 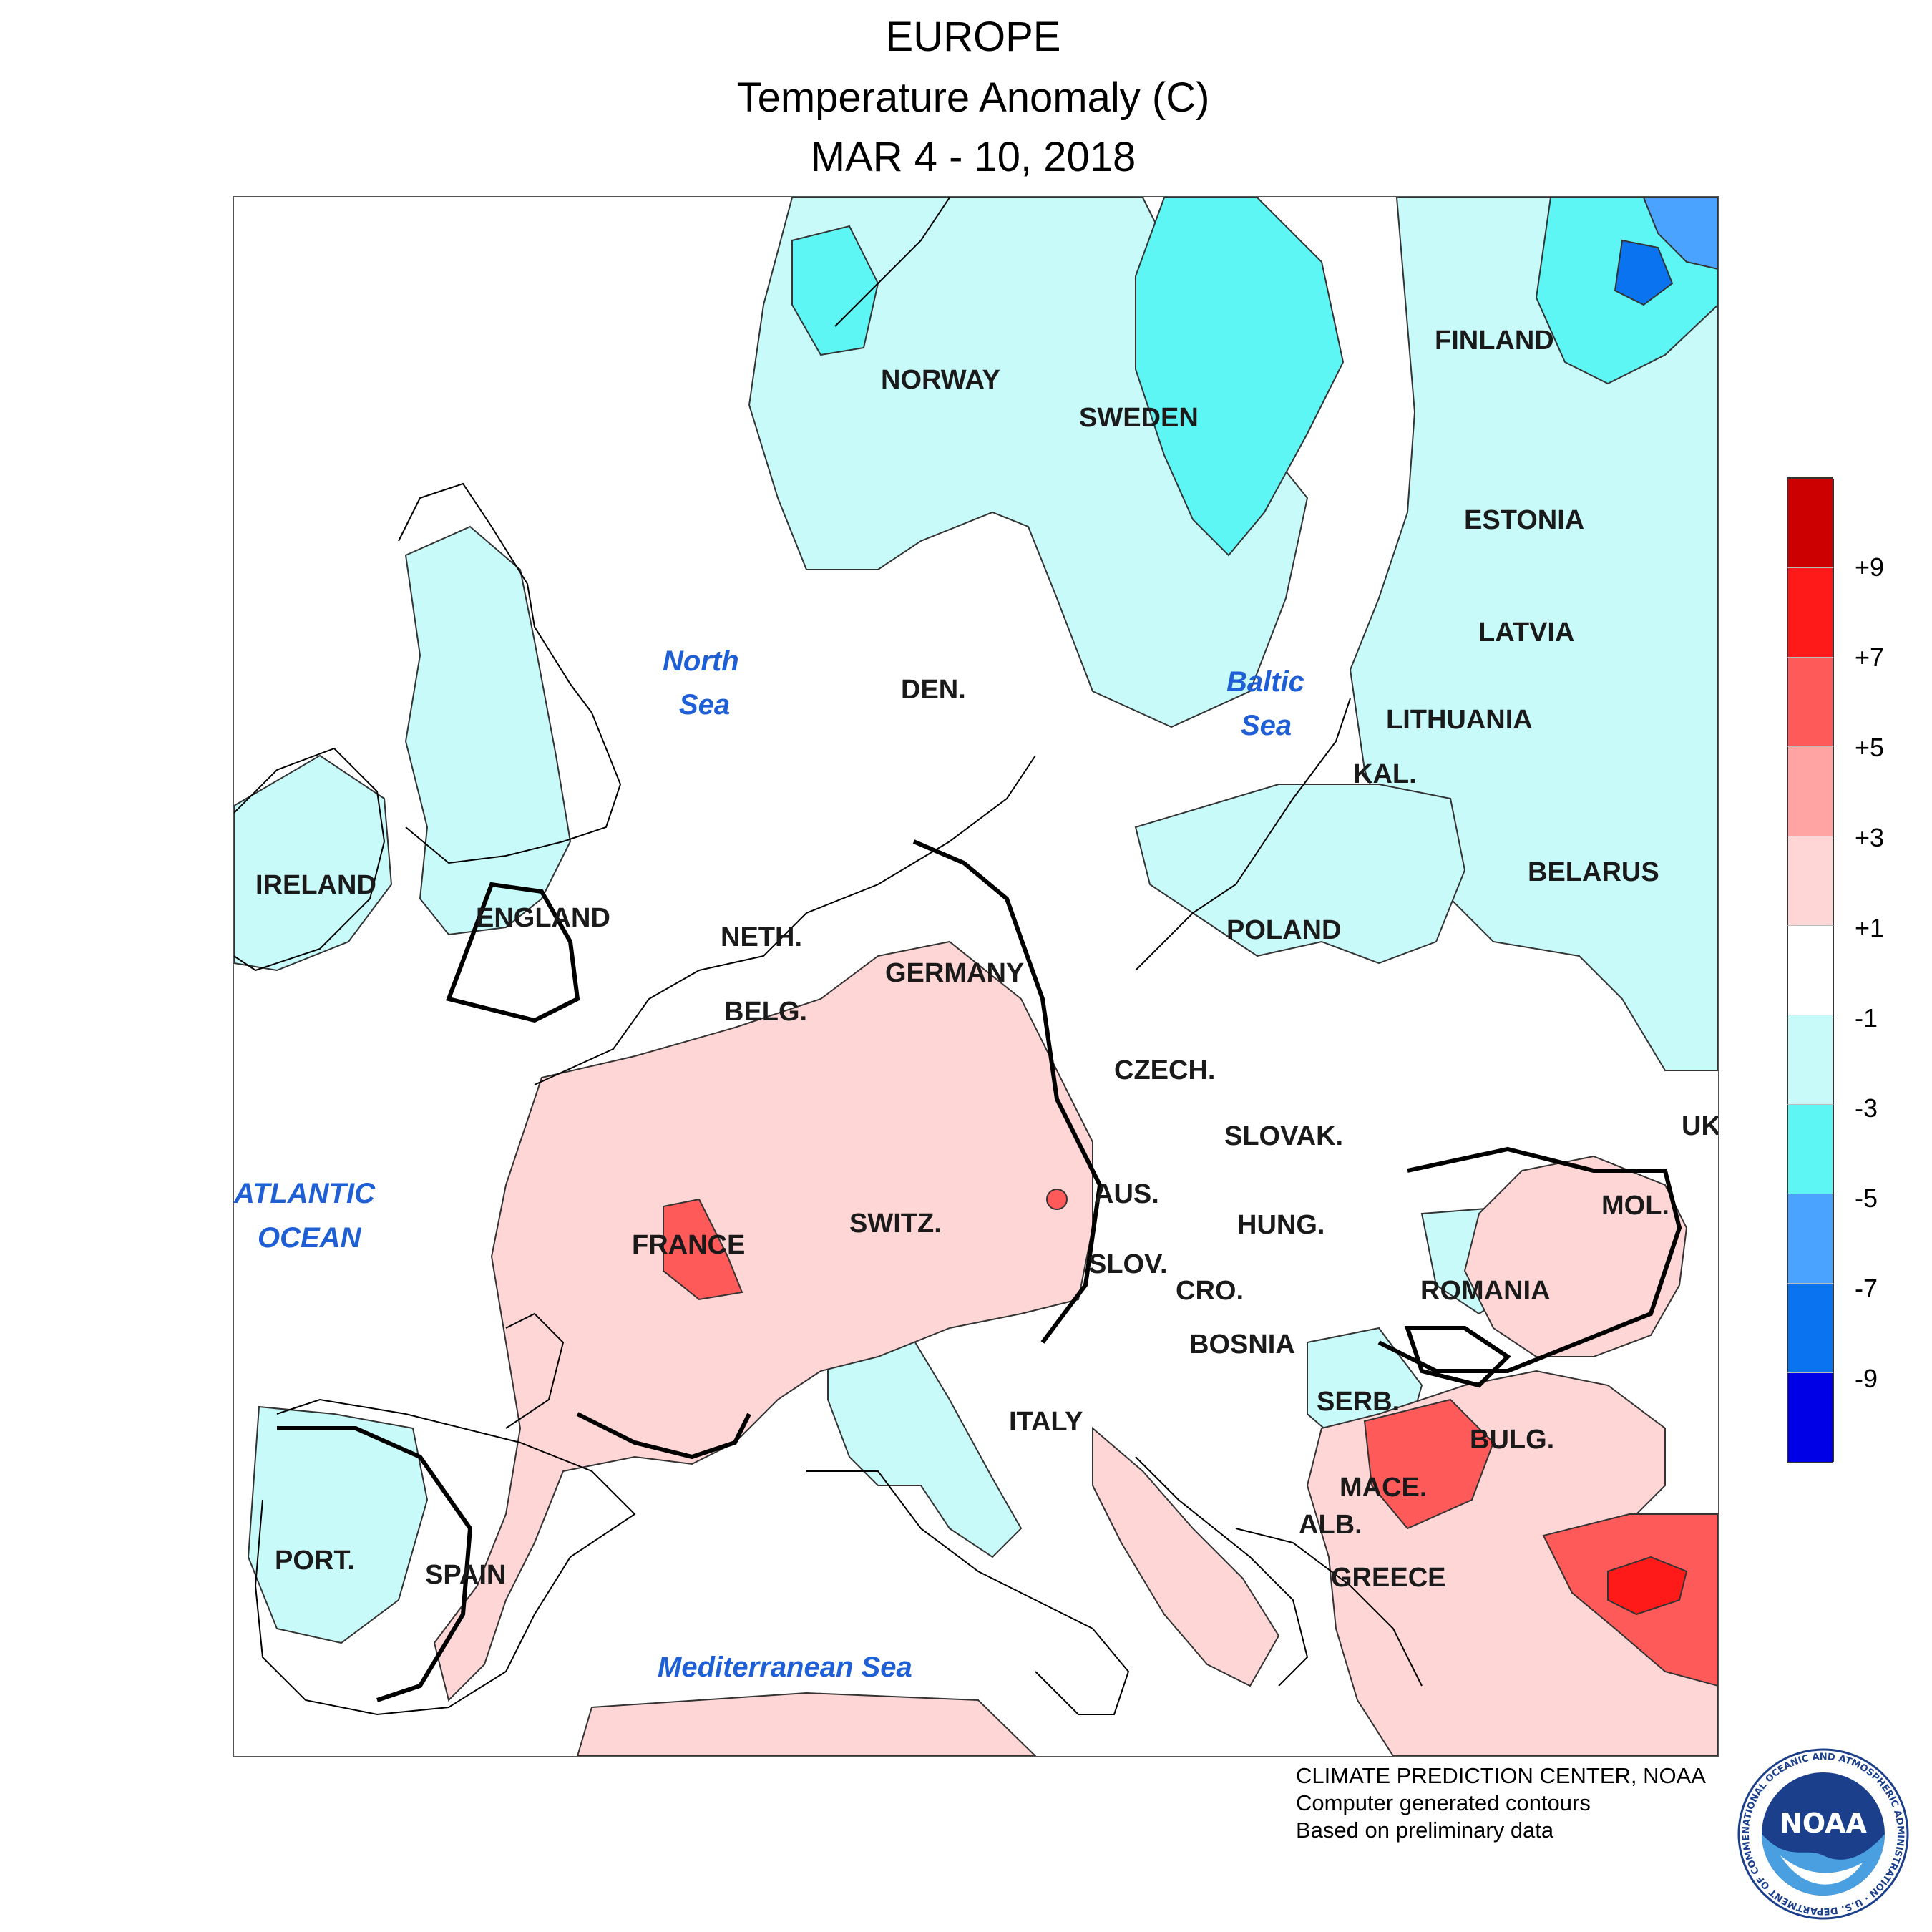 What do you see at coordinates (310, 1238) in the screenshot?
I see `label-atlantic-ocean-2: OCEAN` at bounding box center [310, 1238].